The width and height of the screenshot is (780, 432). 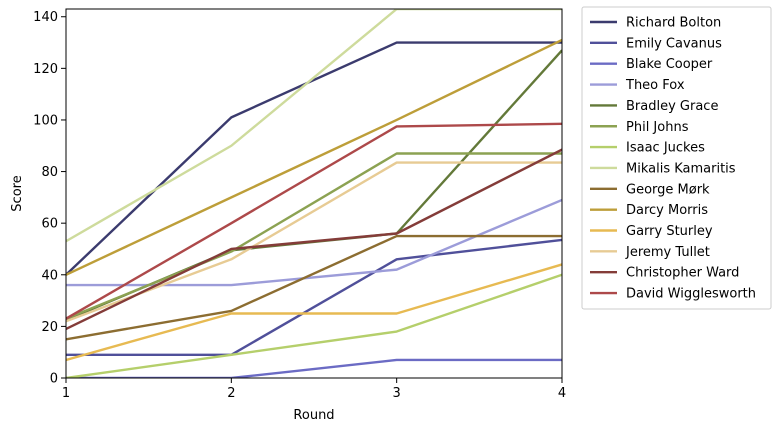 What do you see at coordinates (691, 294) in the screenshot?
I see `legend-label-13: David Wigglesworth` at bounding box center [691, 294].